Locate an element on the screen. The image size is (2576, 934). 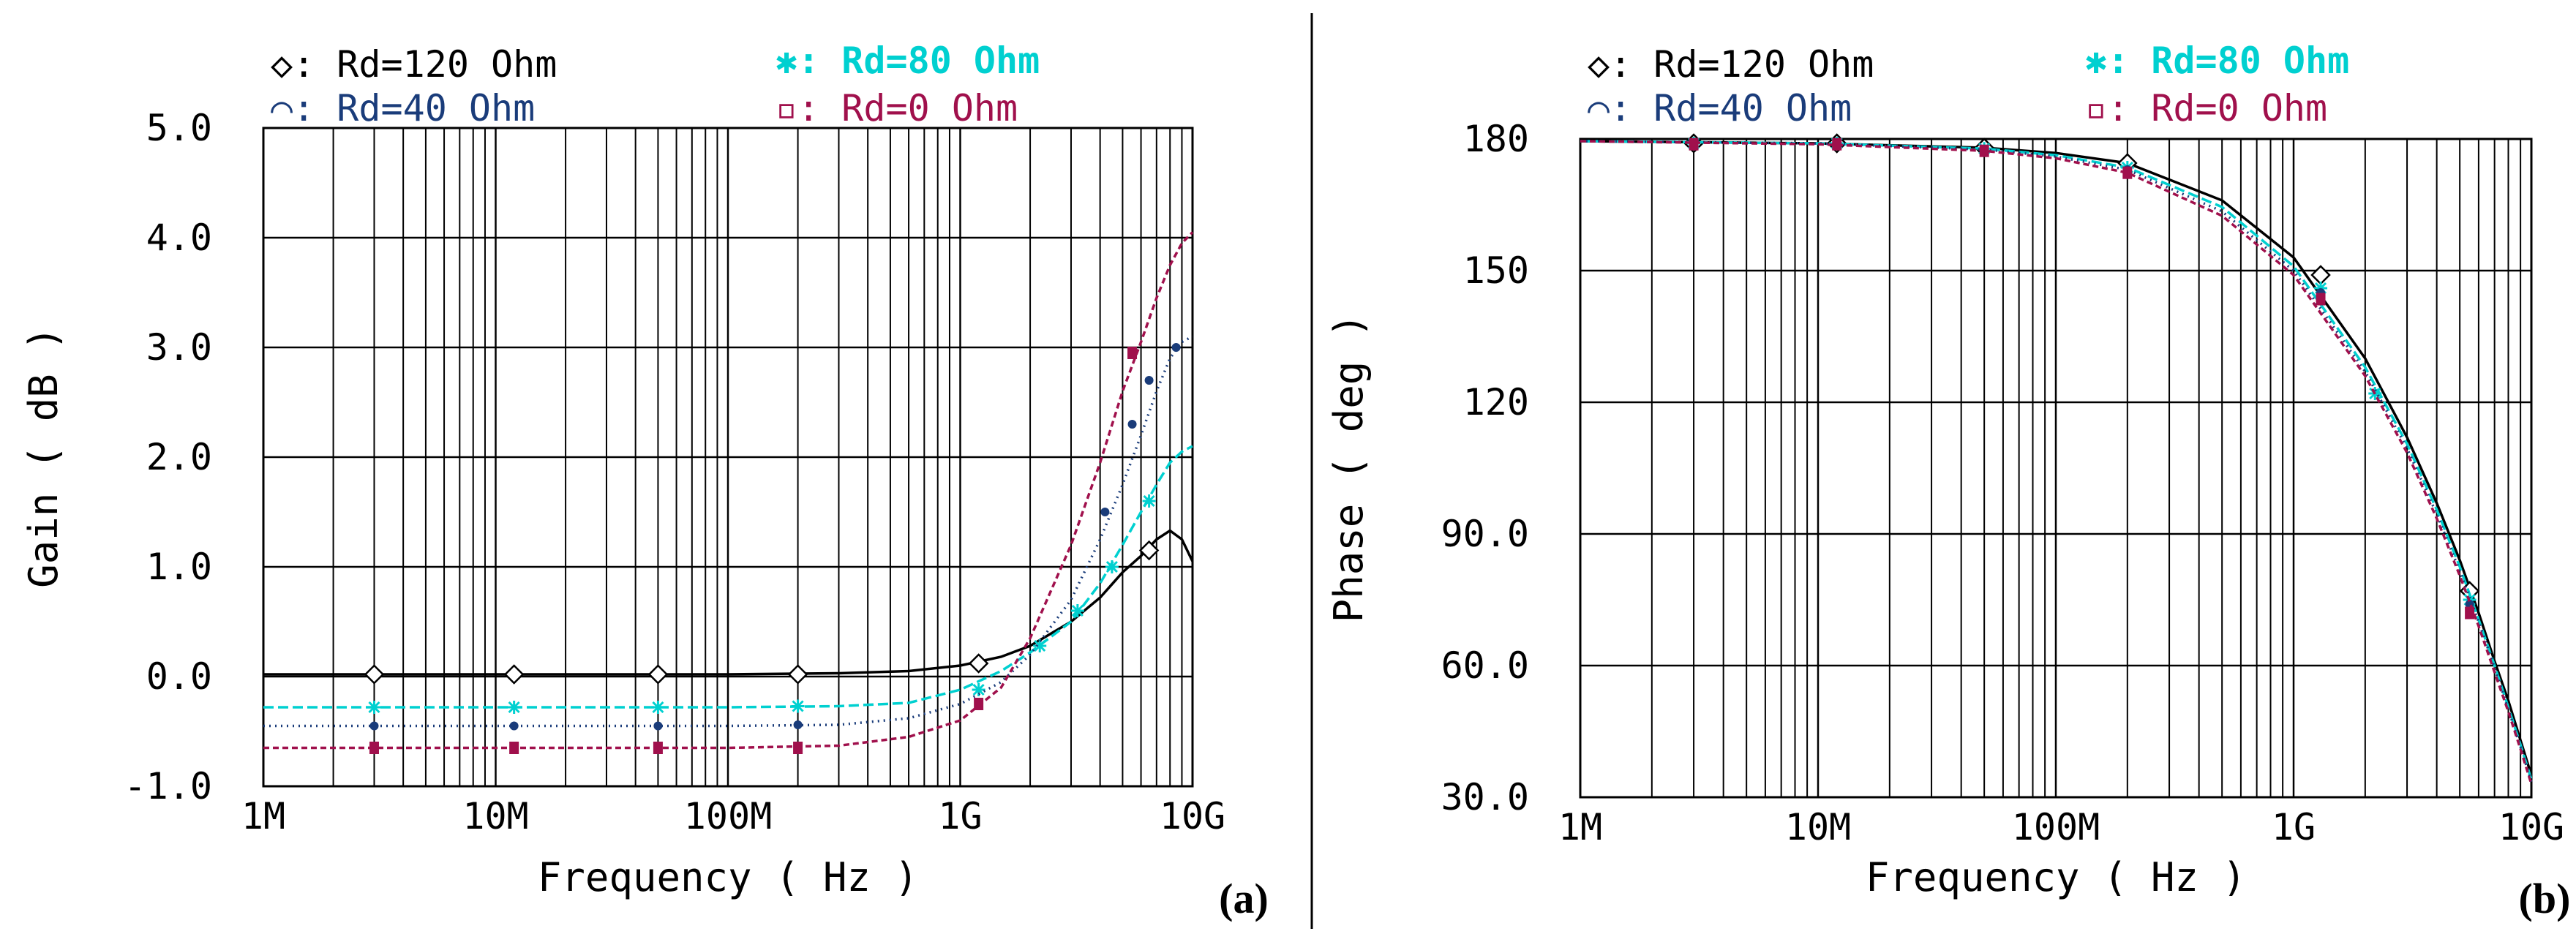
x-tick-labels-a: 1M 10M 100M 1G 10G is located at coordinates (733, 816).